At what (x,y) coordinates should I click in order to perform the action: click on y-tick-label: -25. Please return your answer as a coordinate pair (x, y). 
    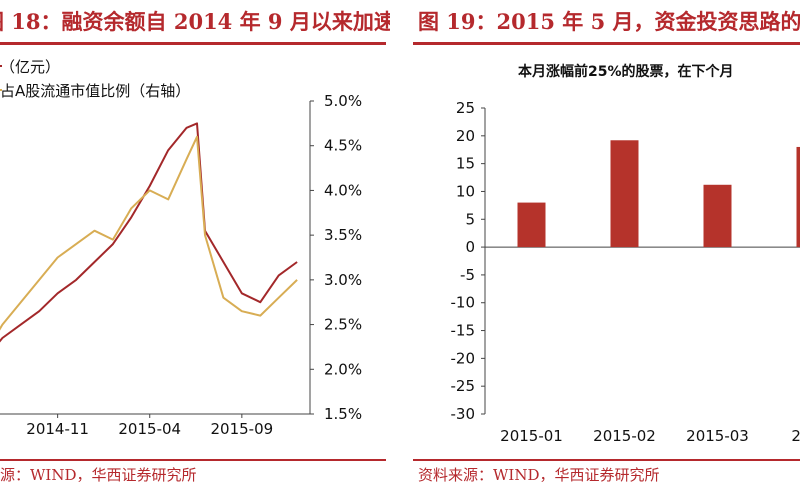
    Looking at the image, I should click on (463, 386).